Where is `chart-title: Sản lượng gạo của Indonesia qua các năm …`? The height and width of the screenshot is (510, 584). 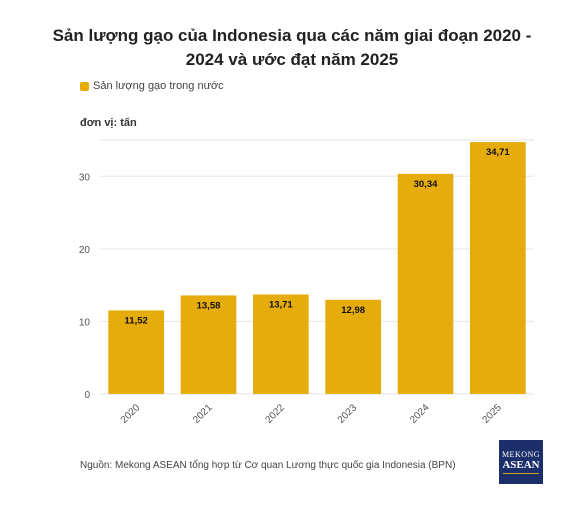 chart-title: Sản lượng gạo của Indonesia qua các năm … is located at coordinates (292, 47).